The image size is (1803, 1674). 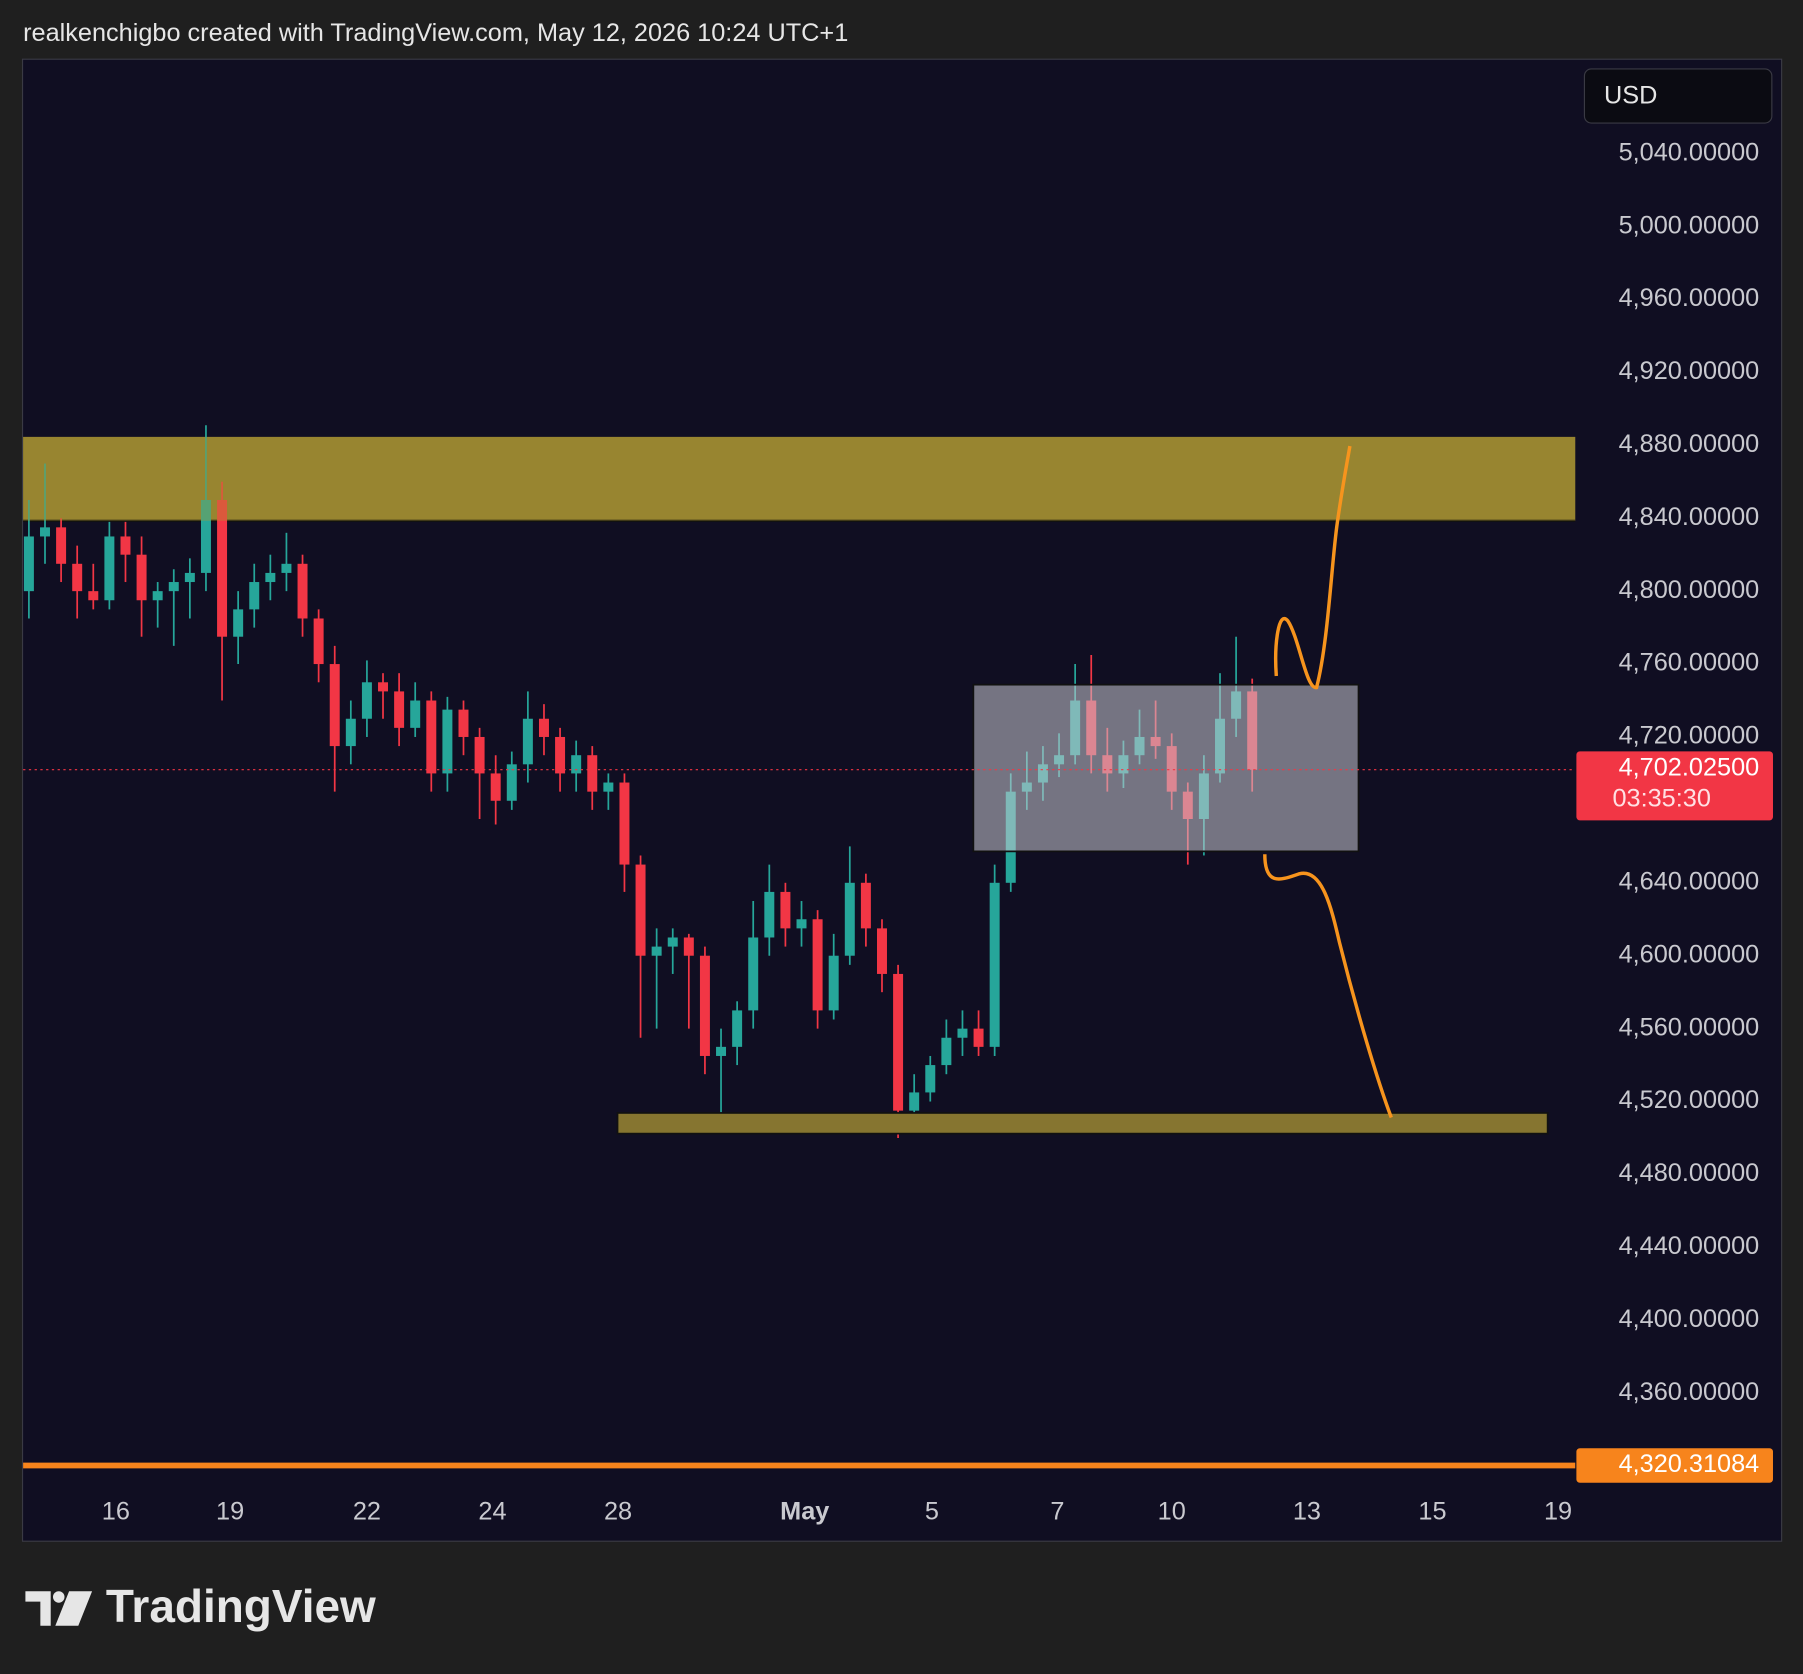 I want to click on y-tick-label: 4,640.00000, so click(x=1689, y=881).